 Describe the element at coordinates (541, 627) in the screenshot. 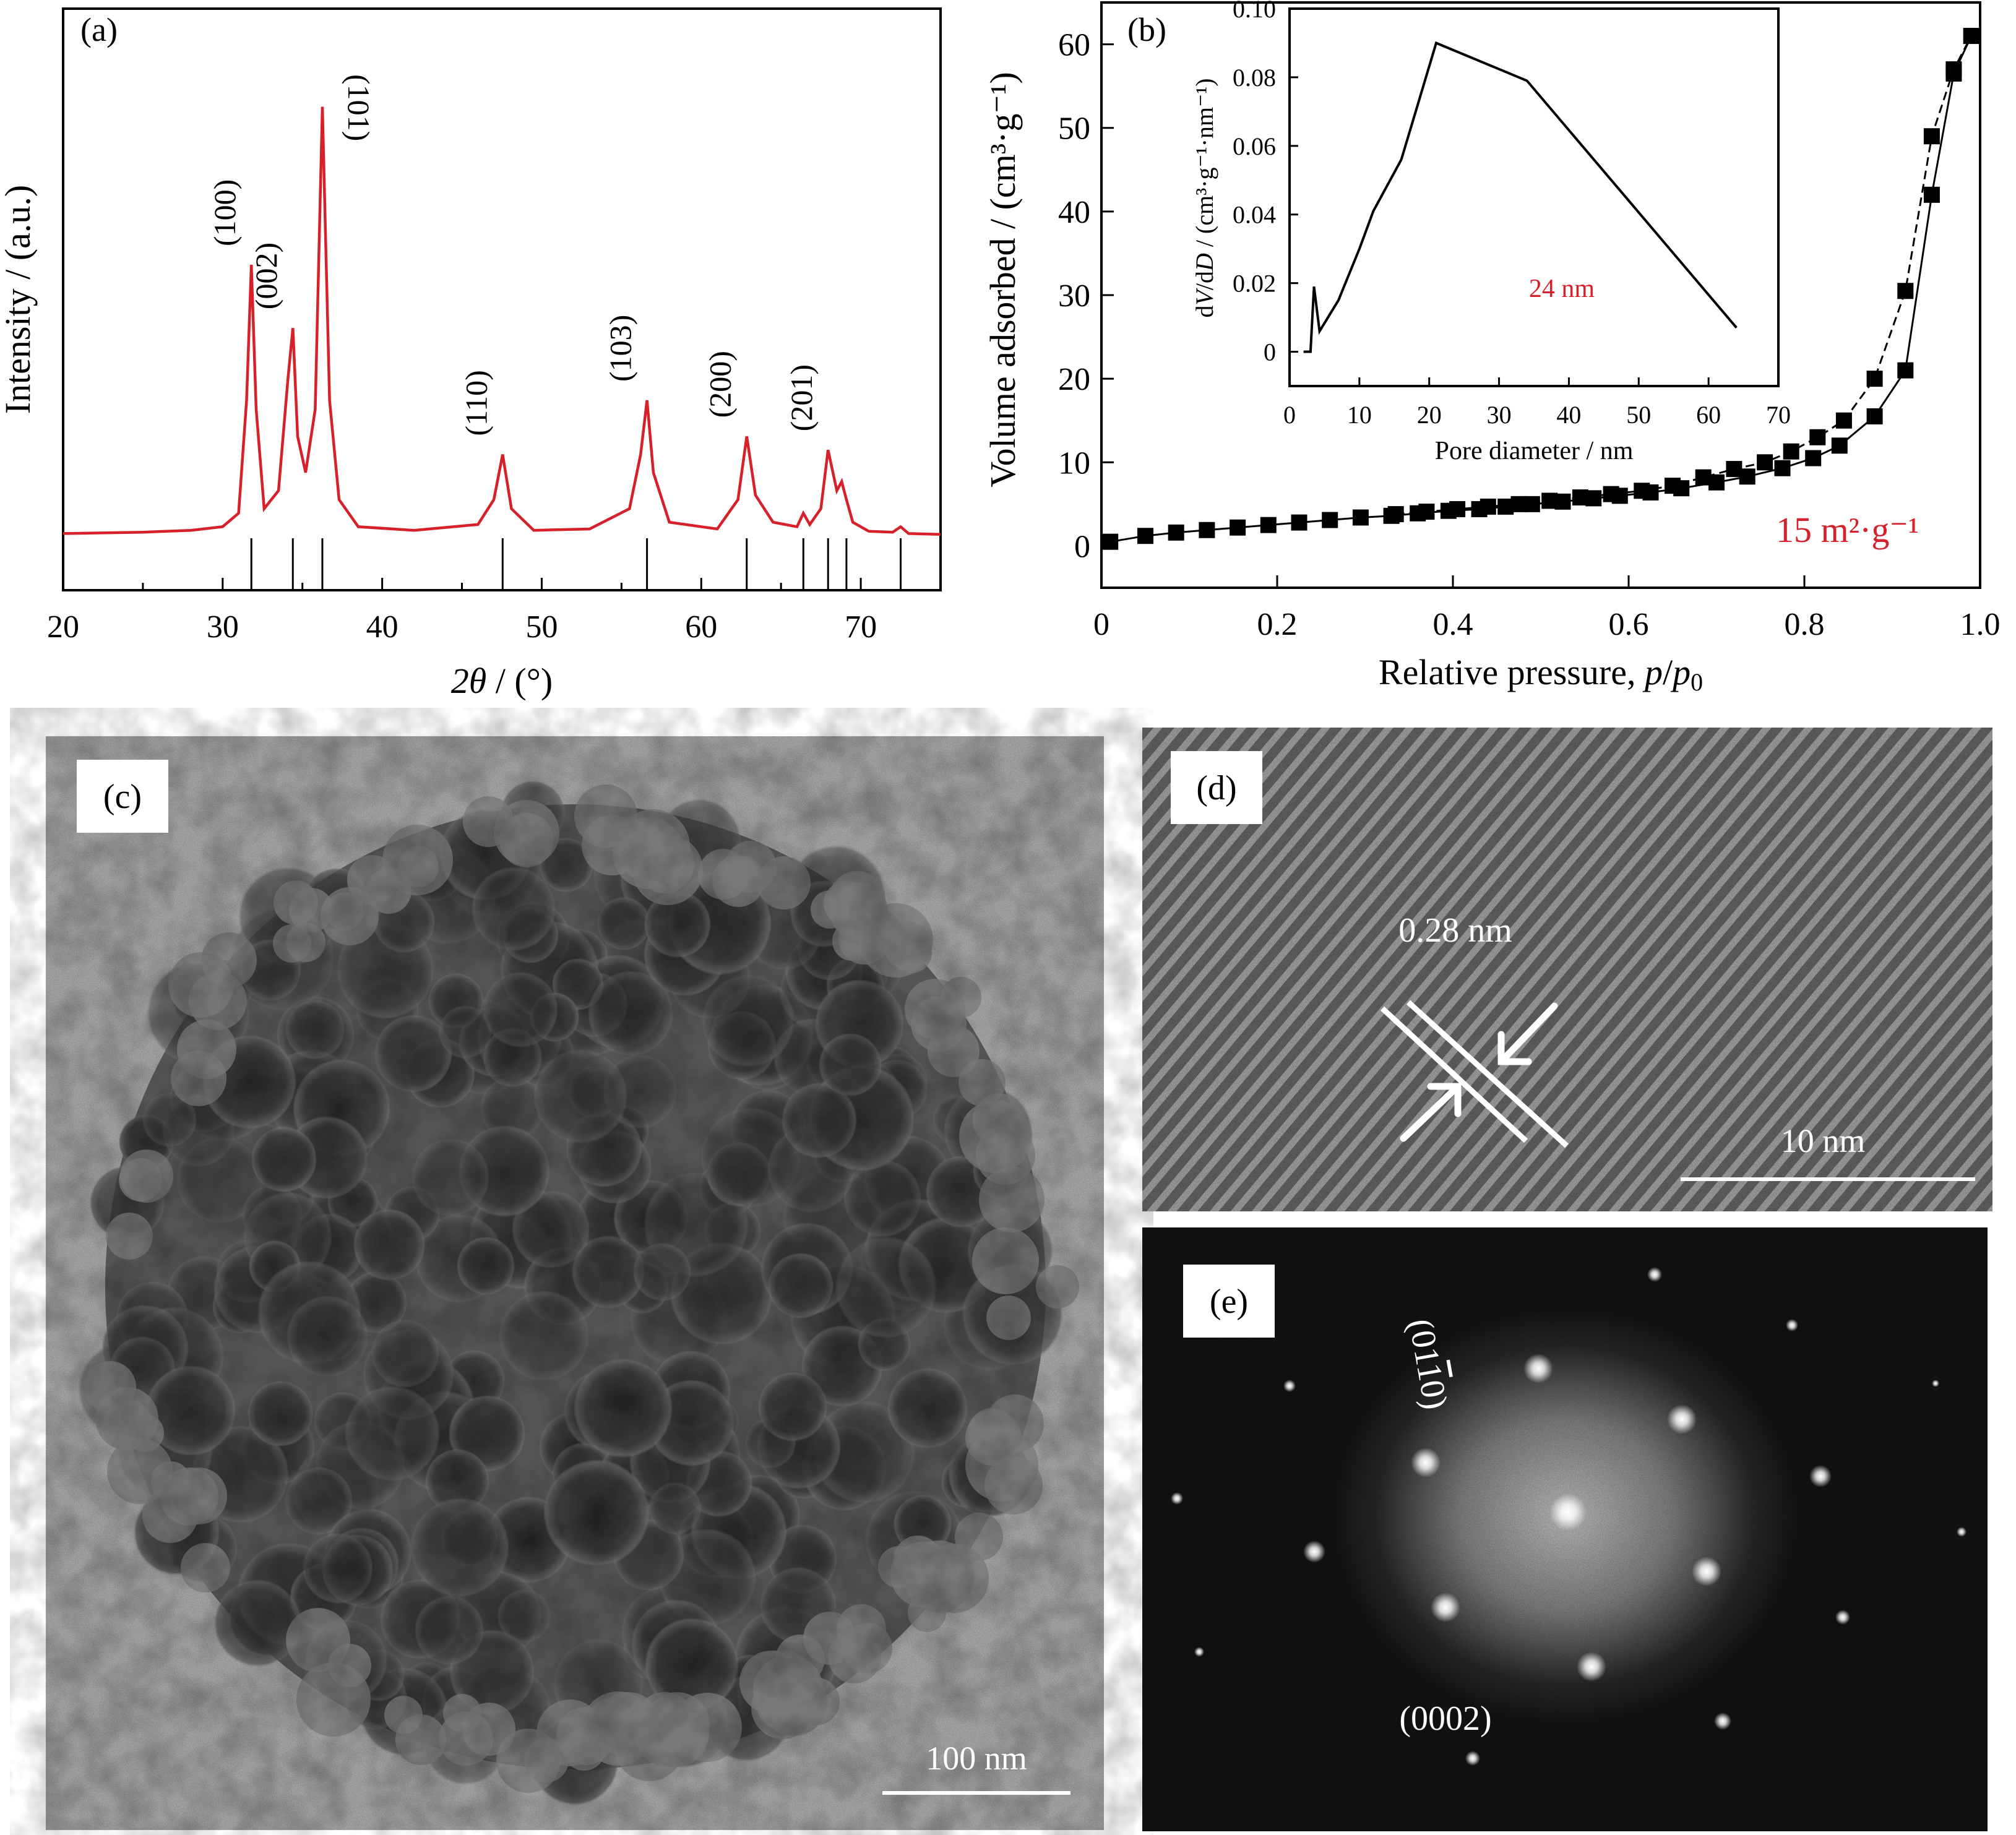

I see `x-tick-label: 50` at that location.